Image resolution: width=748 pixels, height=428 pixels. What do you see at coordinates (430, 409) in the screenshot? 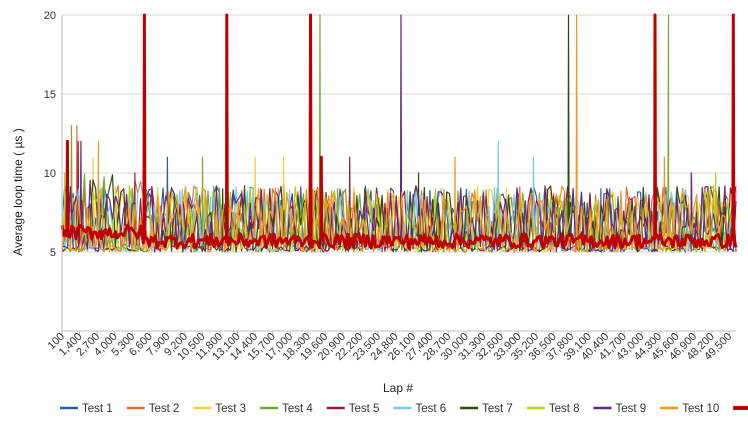
I see `legend-label: Test 6` at bounding box center [430, 409].